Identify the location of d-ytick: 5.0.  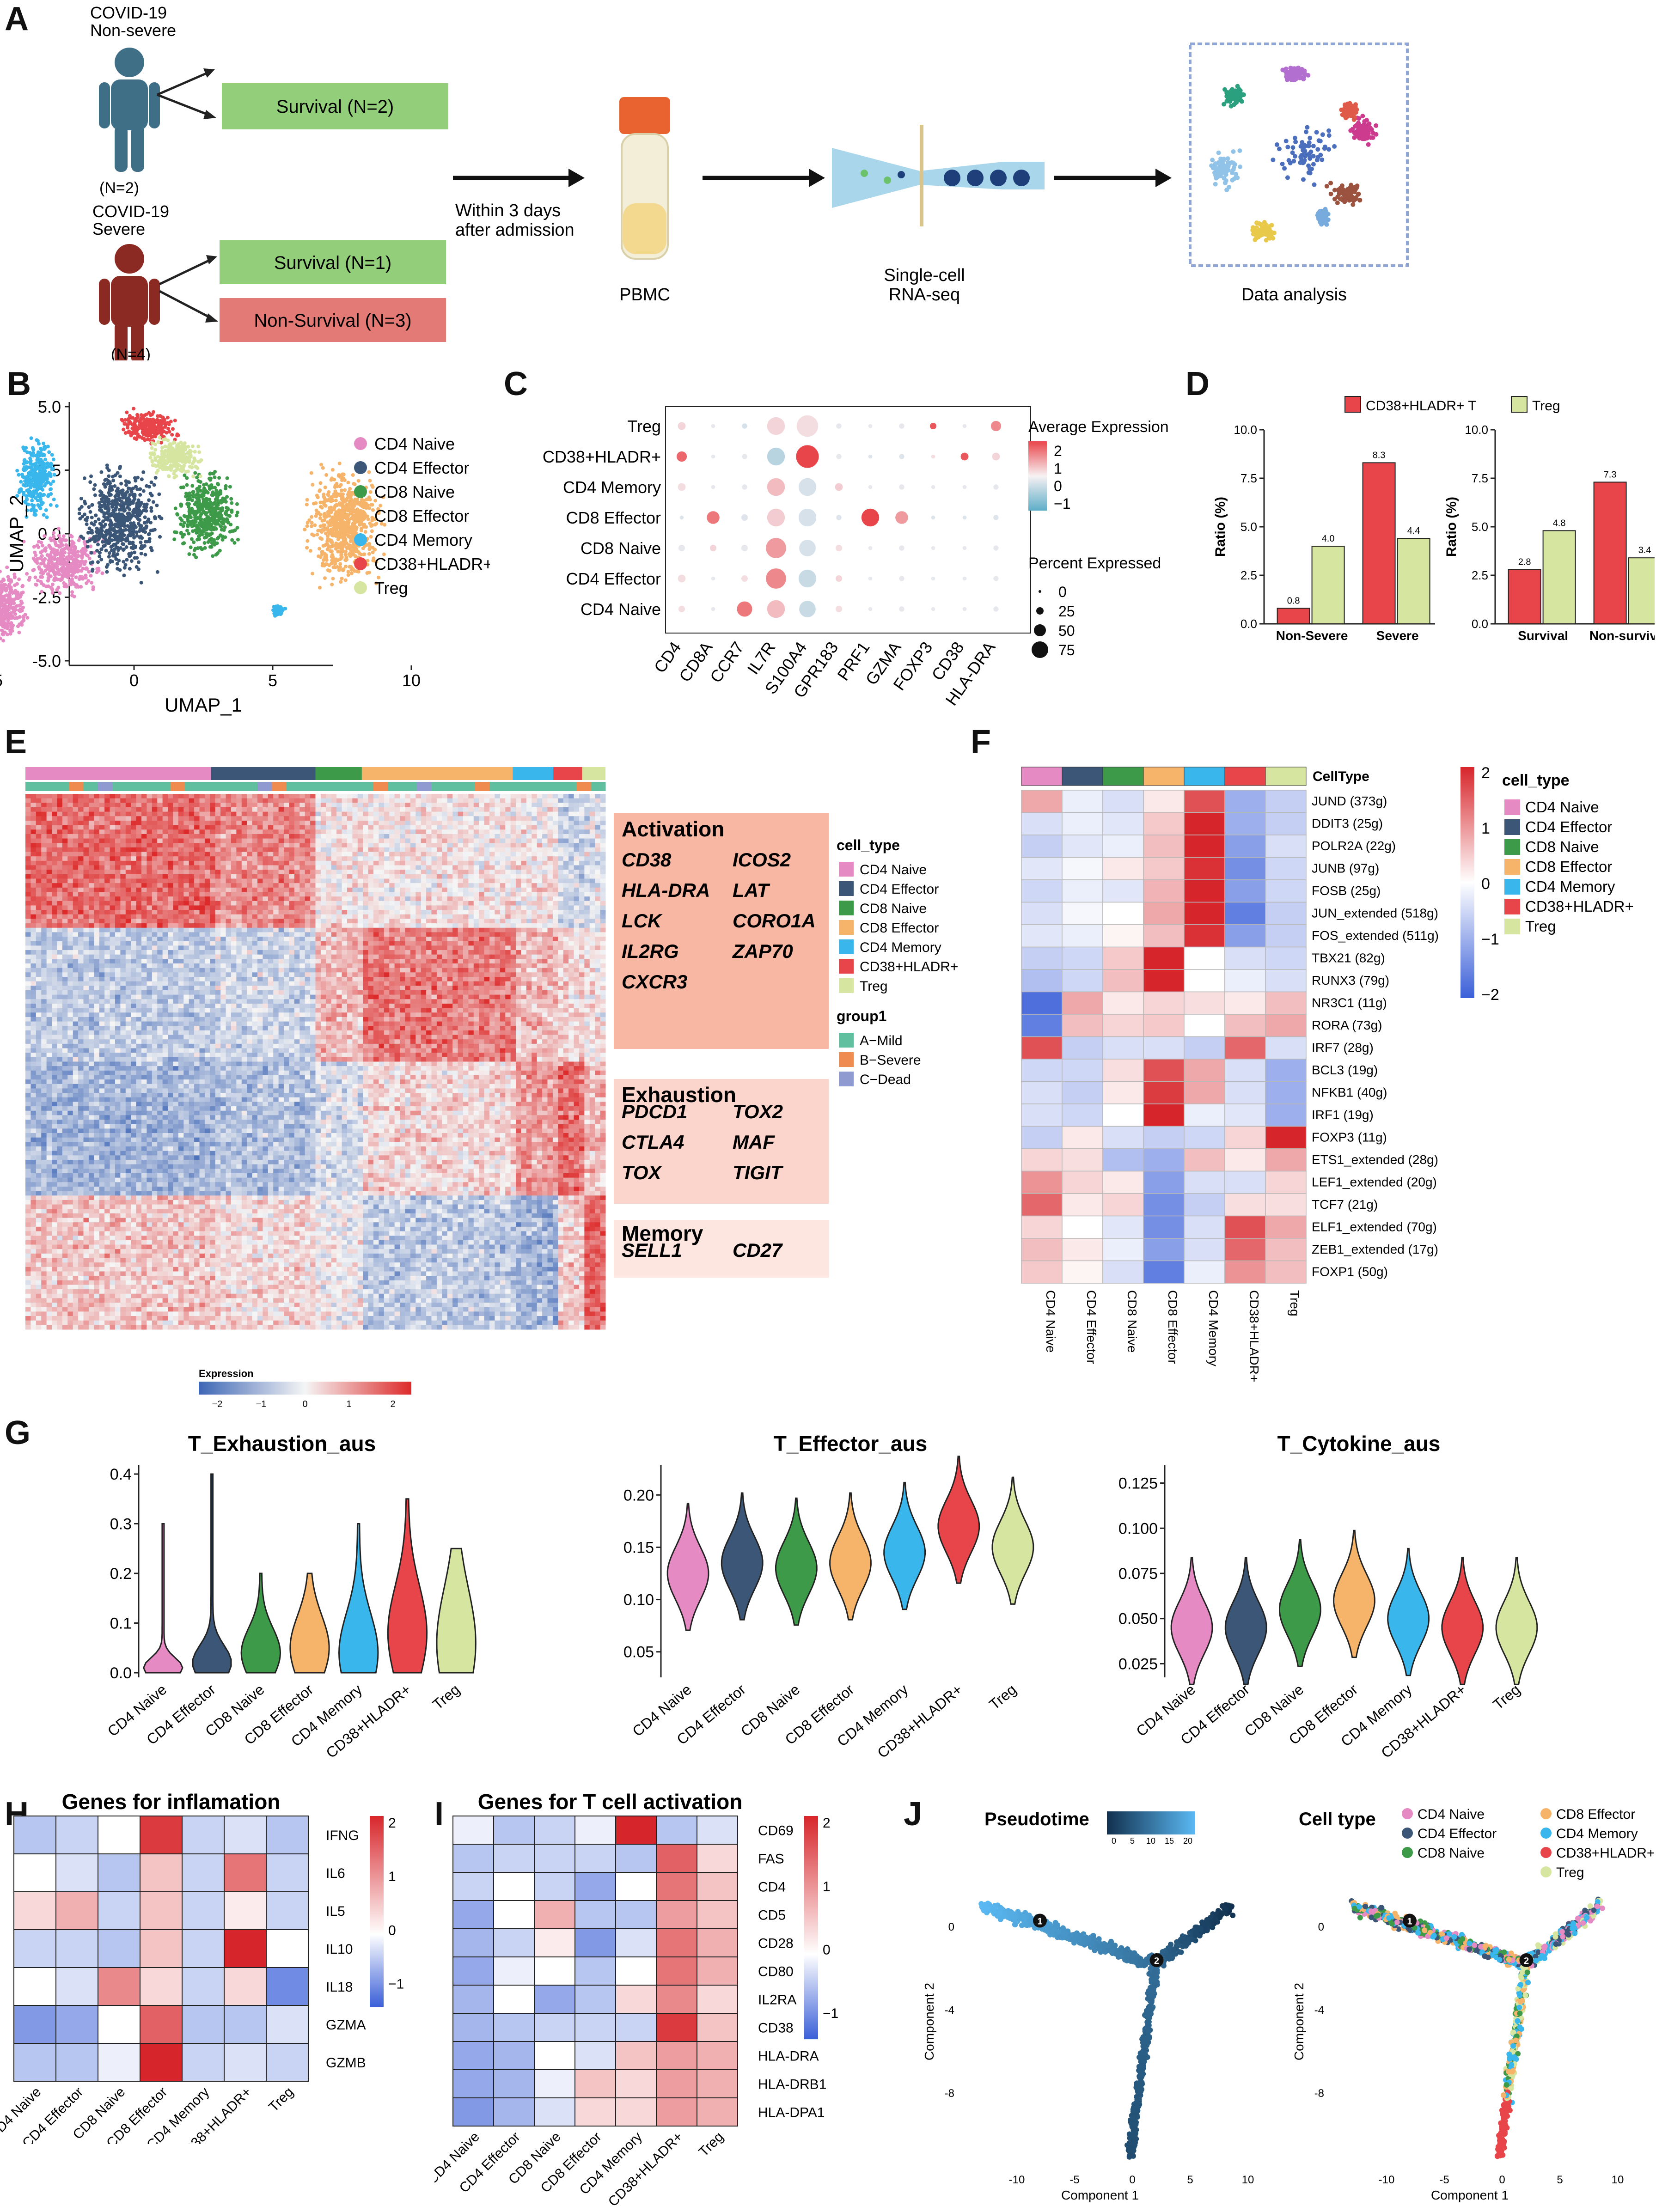
(1248, 527).